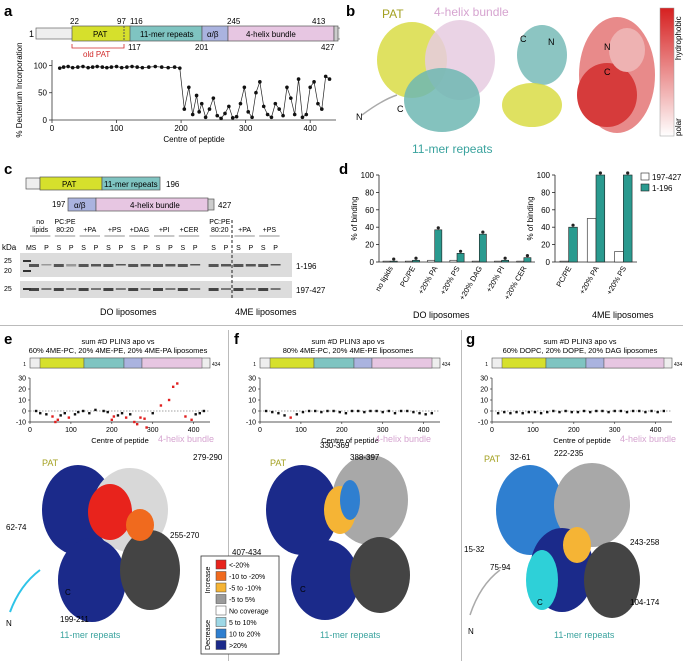 Image resolution: width=683 pixels, height=661 pixels. I want to click on gel-bands, so click(152, 275).